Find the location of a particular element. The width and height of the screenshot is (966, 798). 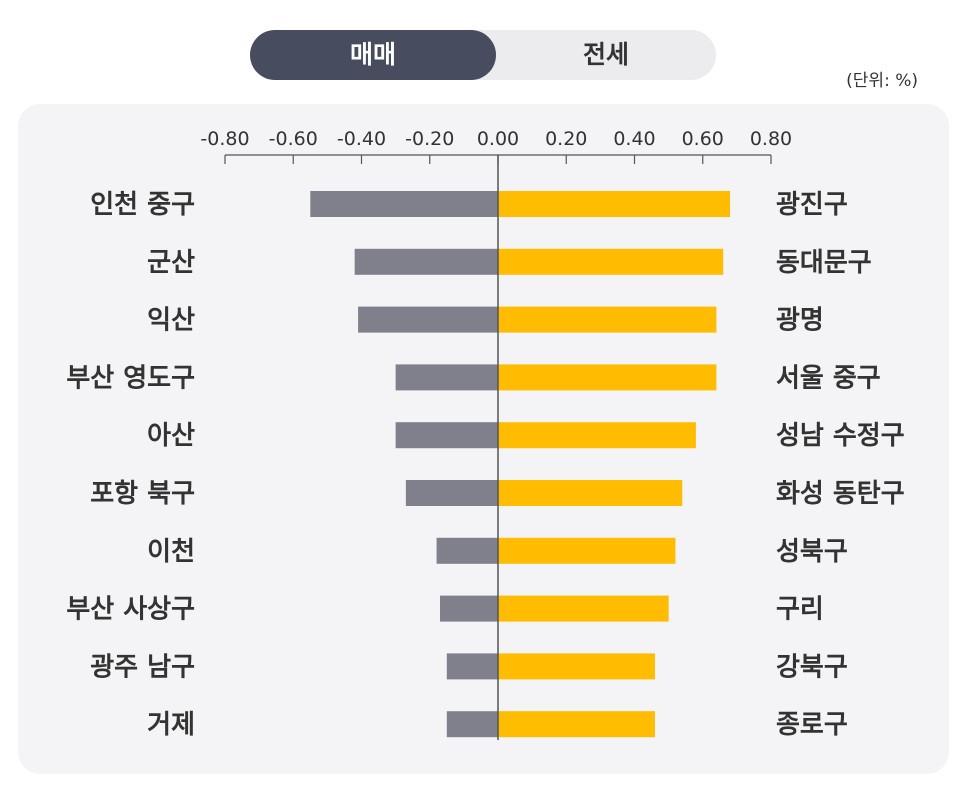

x-tick-label: 0.60 is located at coordinates (703, 139).